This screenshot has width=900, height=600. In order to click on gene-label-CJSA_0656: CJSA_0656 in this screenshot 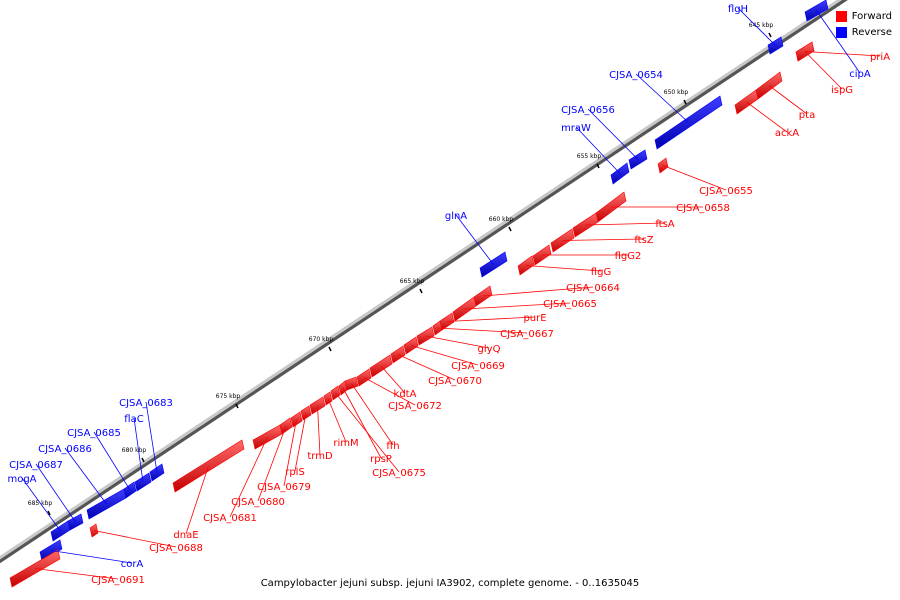, I will do `click(588, 110)`.